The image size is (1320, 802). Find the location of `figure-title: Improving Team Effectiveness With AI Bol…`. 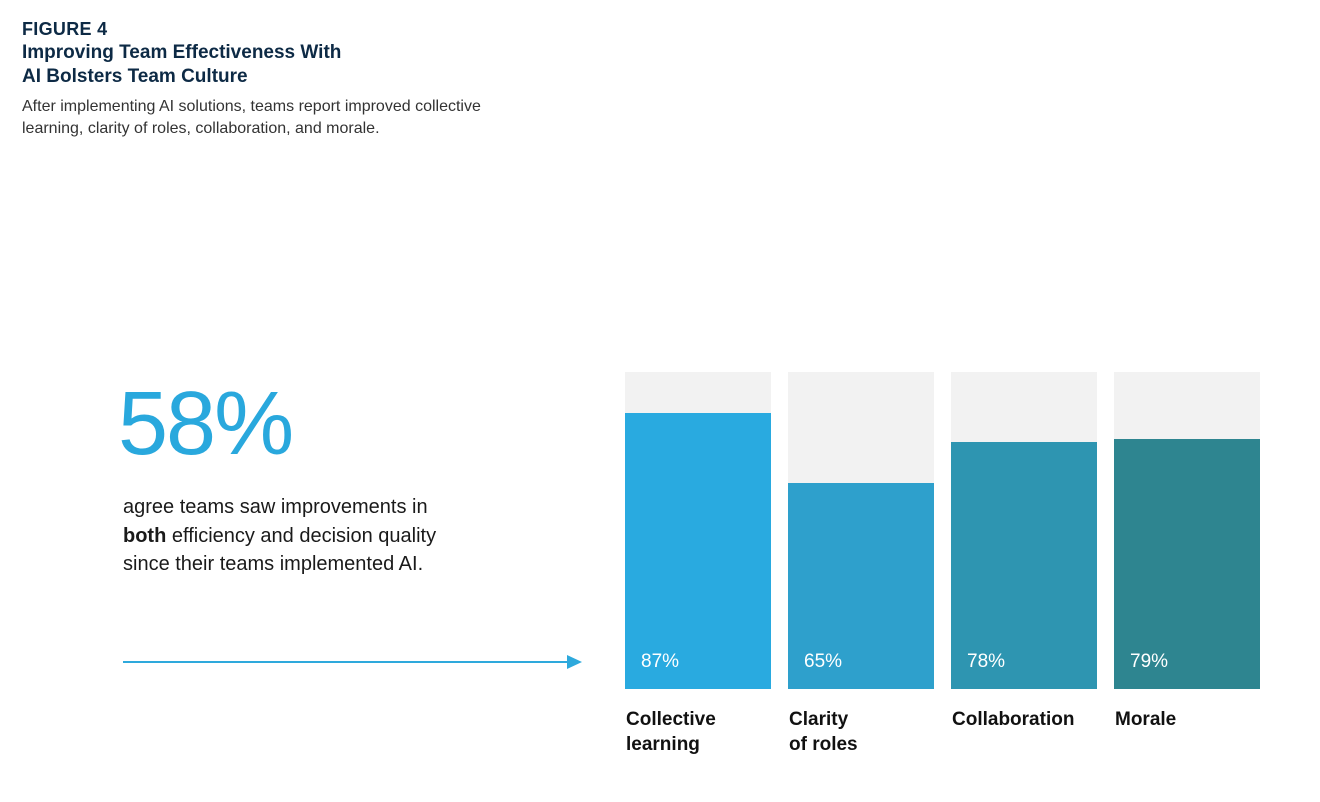

figure-title: Improving Team Effectiveness With AI Bol… is located at coordinates (342, 65).